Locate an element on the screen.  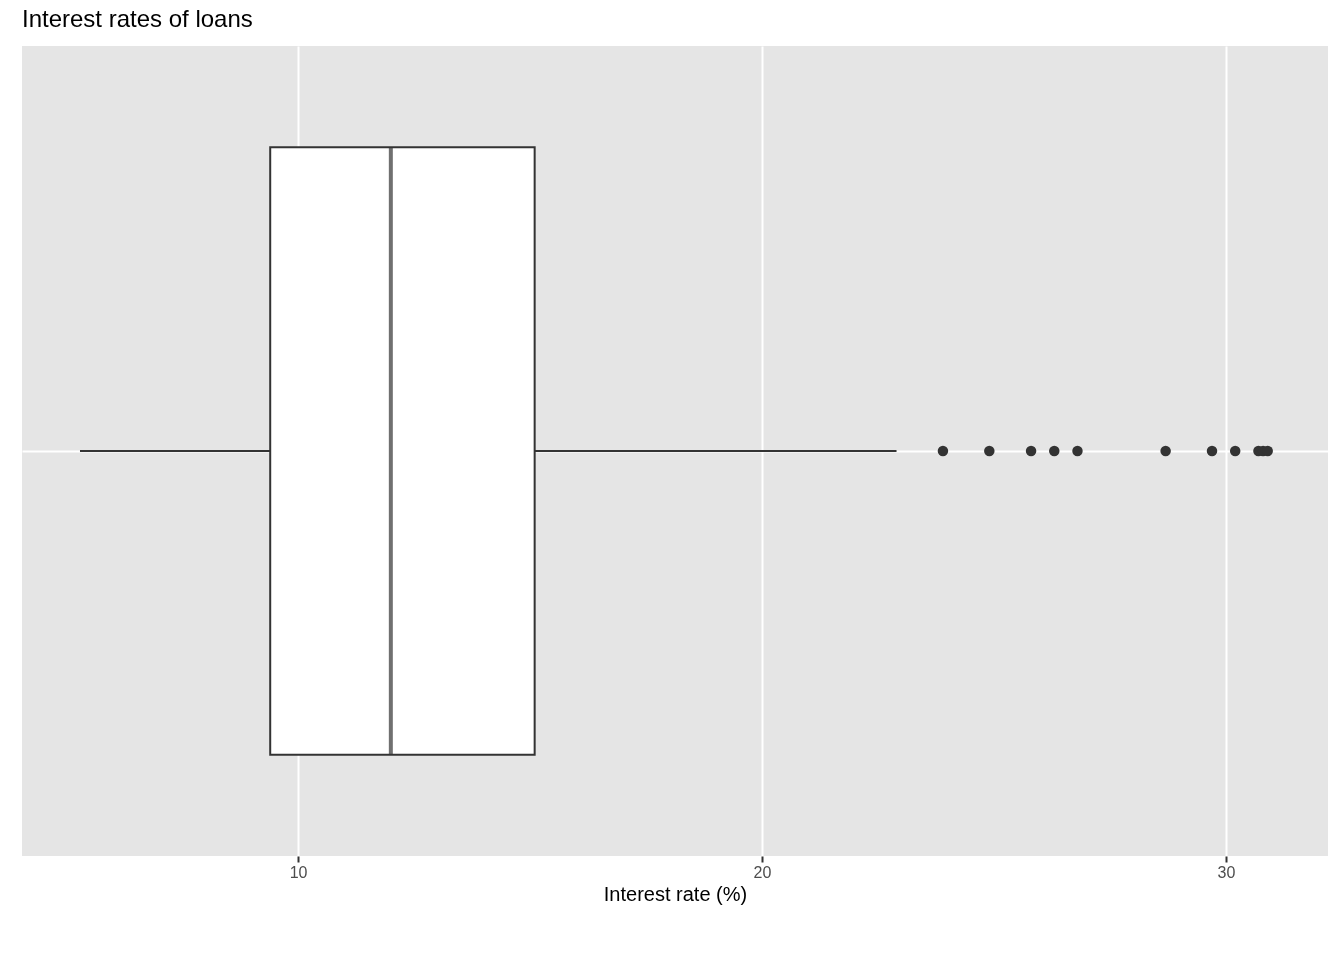
x-tick-label: 20 is located at coordinates (762, 872).